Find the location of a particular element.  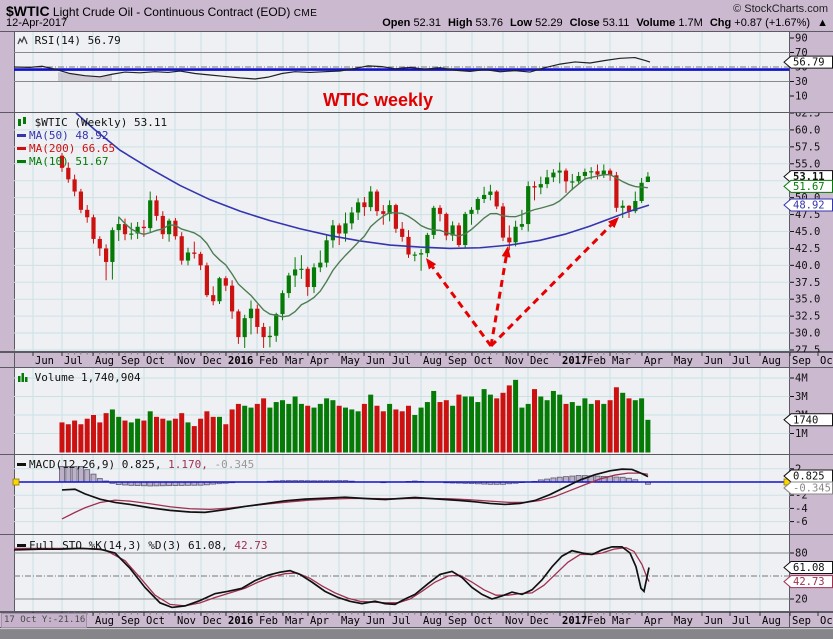

symbol-label: $WTIC is located at coordinates (28, 11).